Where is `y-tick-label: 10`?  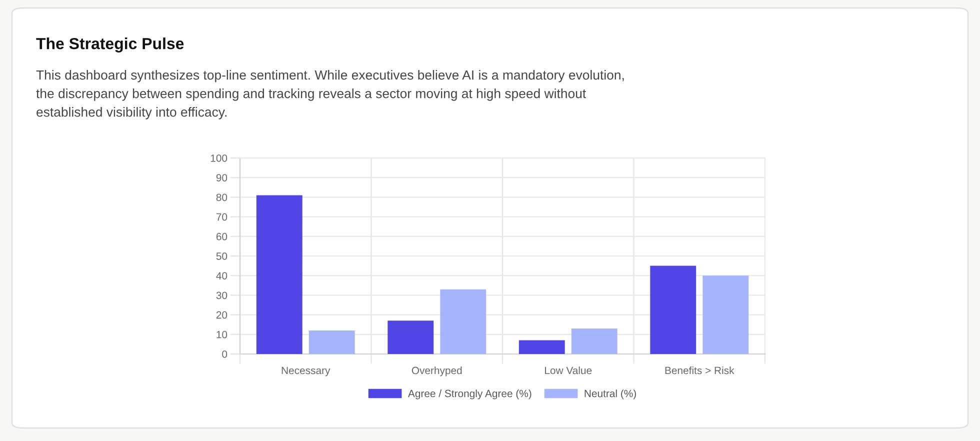
y-tick-label: 10 is located at coordinates (222, 334).